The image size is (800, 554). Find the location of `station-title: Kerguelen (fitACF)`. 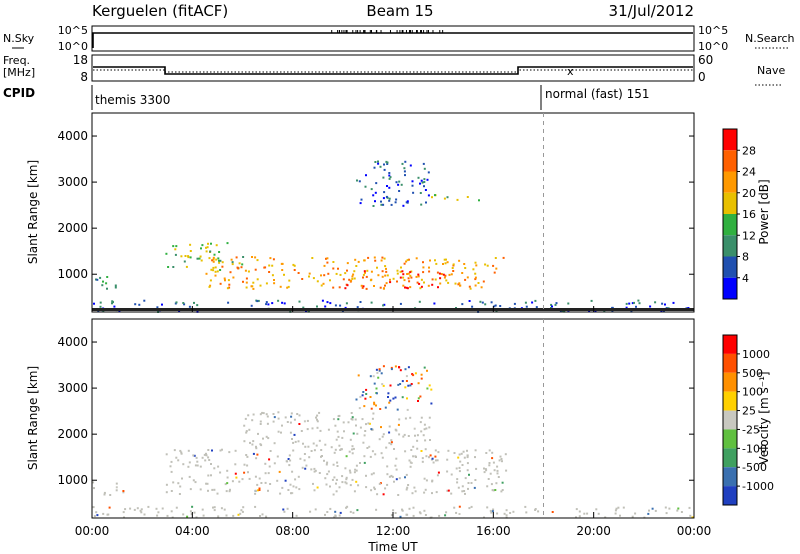

station-title: Kerguelen (fitACF) is located at coordinates (160, 11).